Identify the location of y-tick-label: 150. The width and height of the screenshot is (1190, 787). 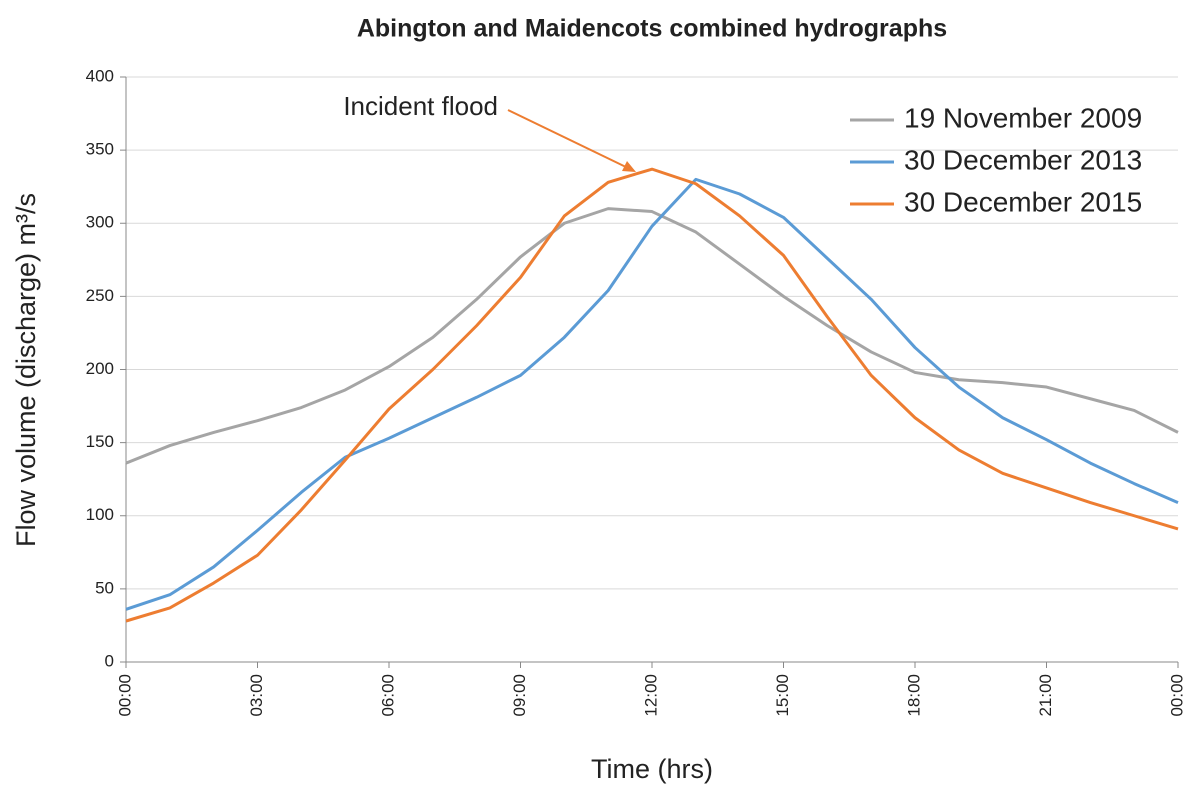
(100, 441).